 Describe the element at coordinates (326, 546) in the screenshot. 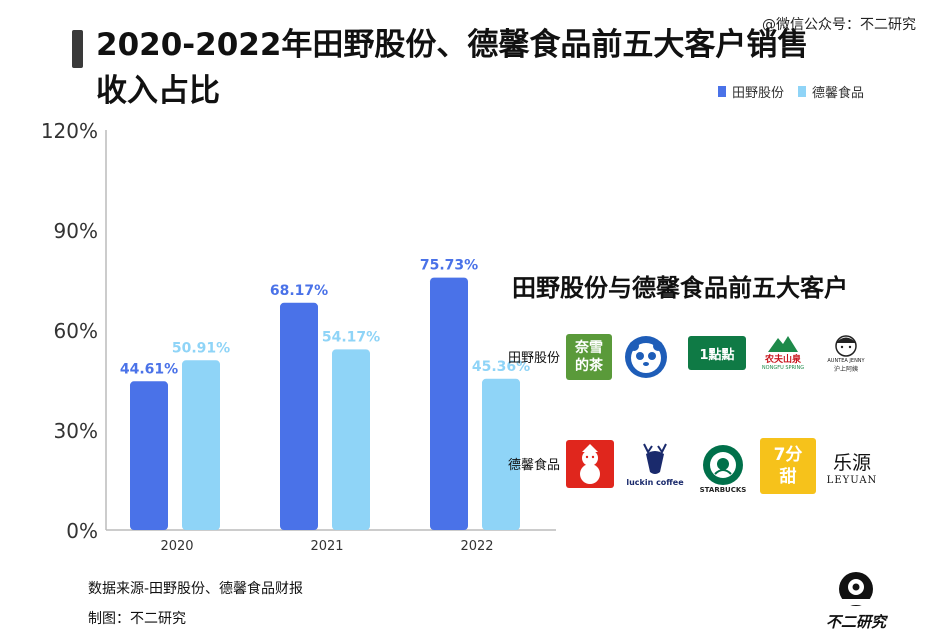

I see `x-tick-label-2021: 2021` at that location.